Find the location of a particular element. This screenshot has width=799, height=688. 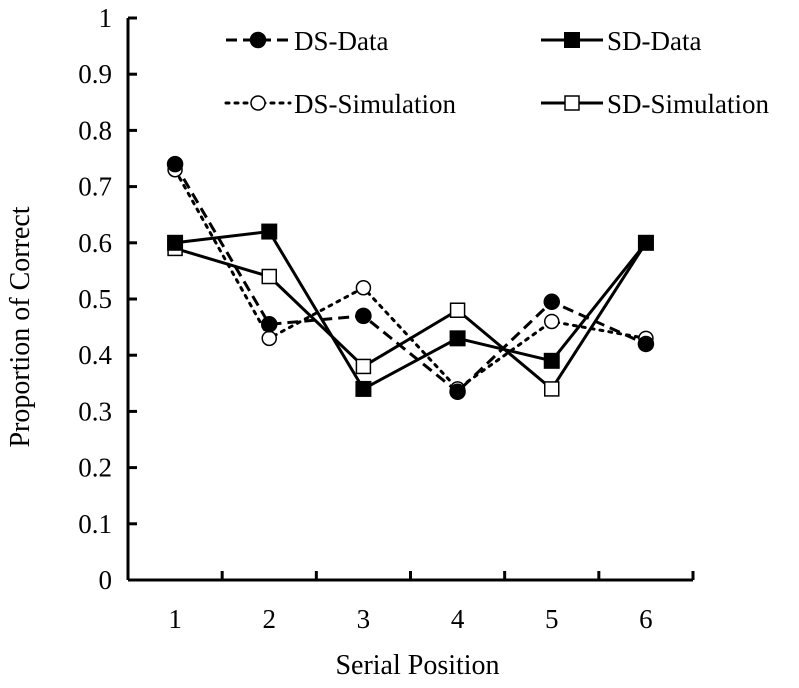

y-tick-label: 0 is located at coordinates (106, 580).